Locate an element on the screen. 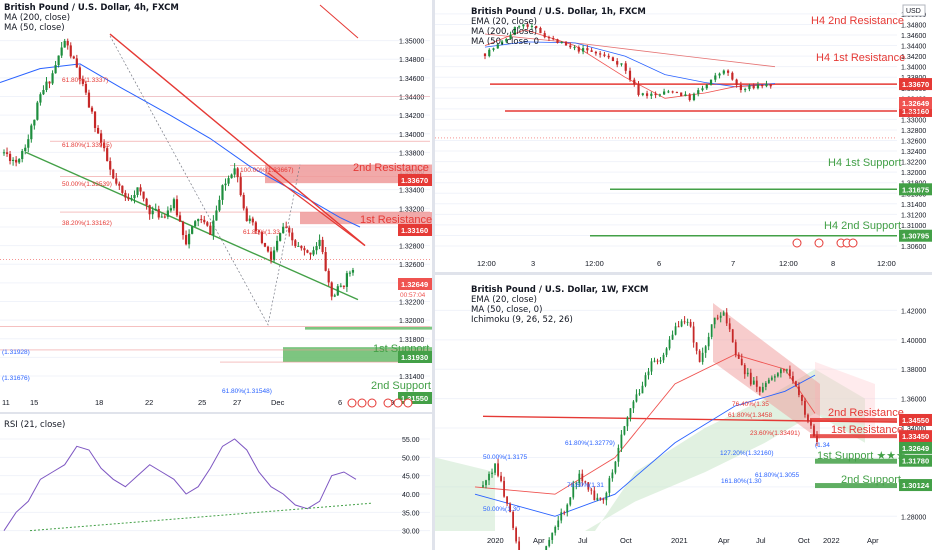 The image size is (932, 550). ma50-1w-legend: MA (50, close, 0) is located at coordinates (507, 310).